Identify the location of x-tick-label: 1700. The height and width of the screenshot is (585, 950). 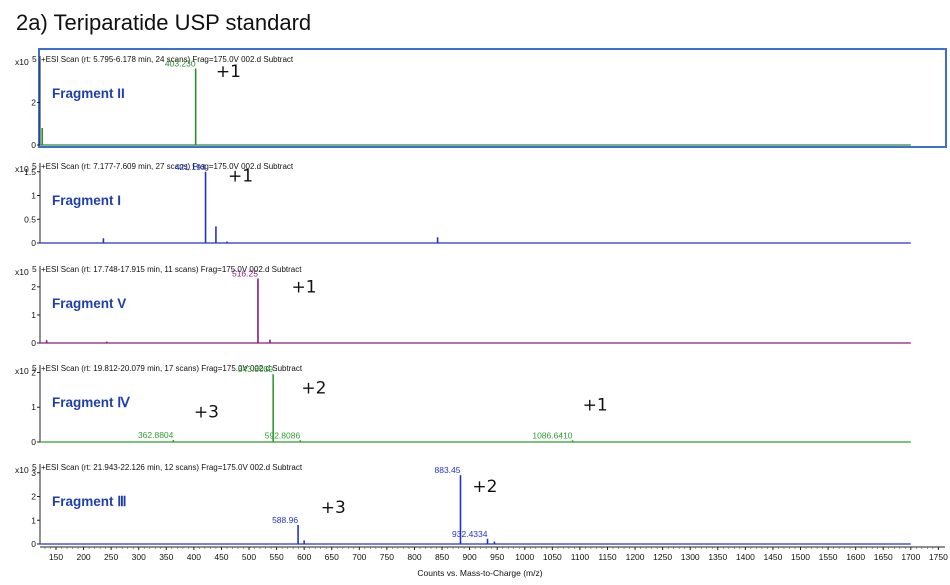
(910, 557).